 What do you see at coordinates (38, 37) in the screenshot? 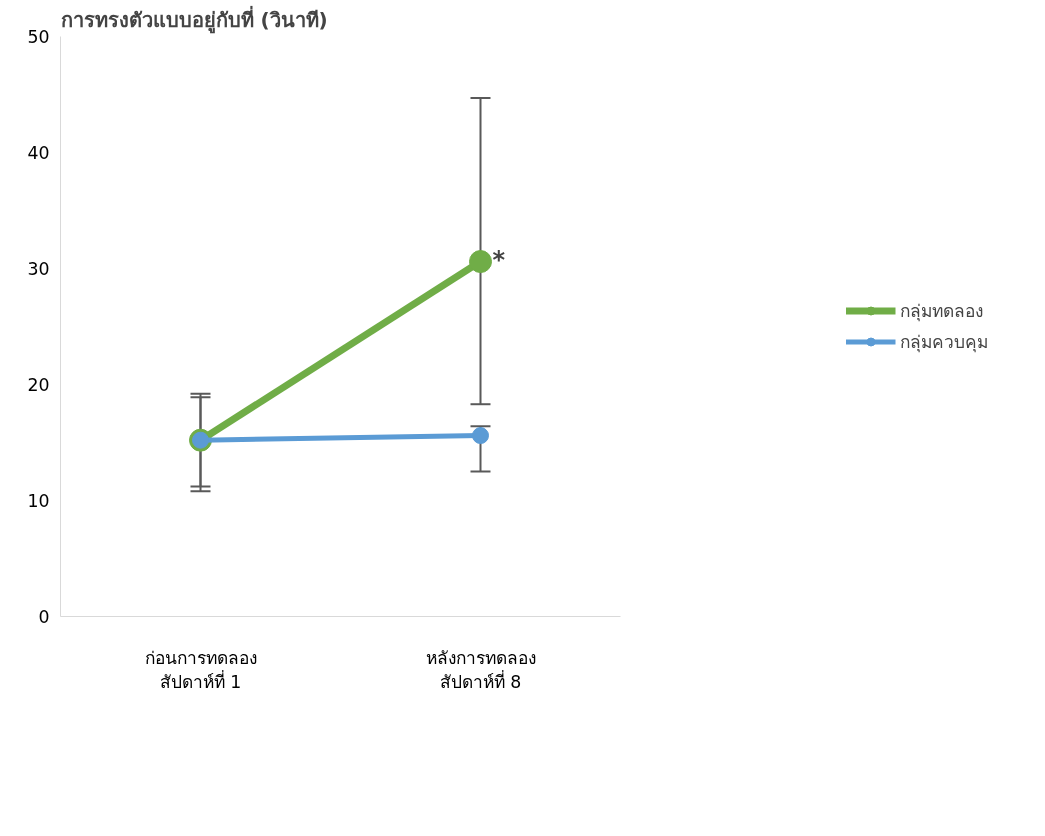
I see `y-tick-label: 50` at bounding box center [38, 37].